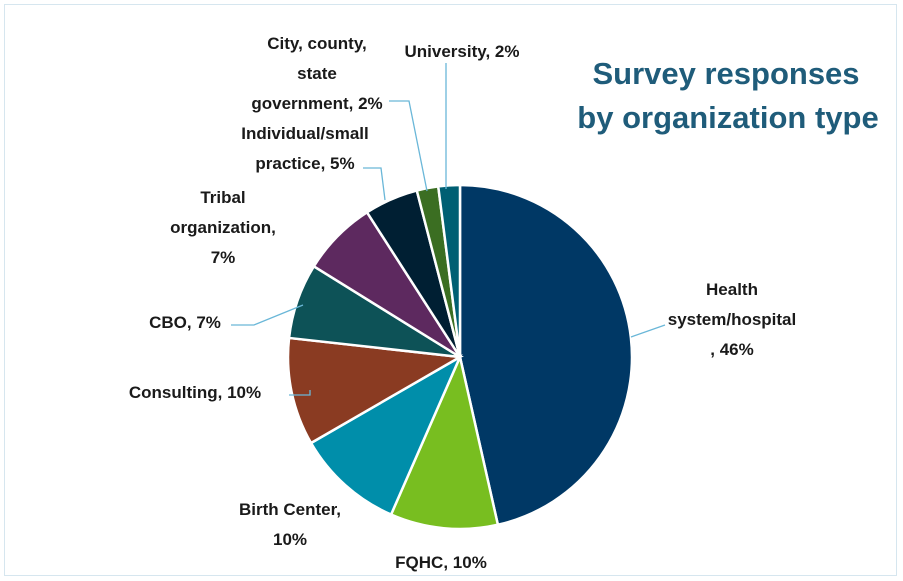 Image resolution: width=903 pixels, height=581 pixels. I want to click on data-label-line: government, 2%, so click(316, 103).